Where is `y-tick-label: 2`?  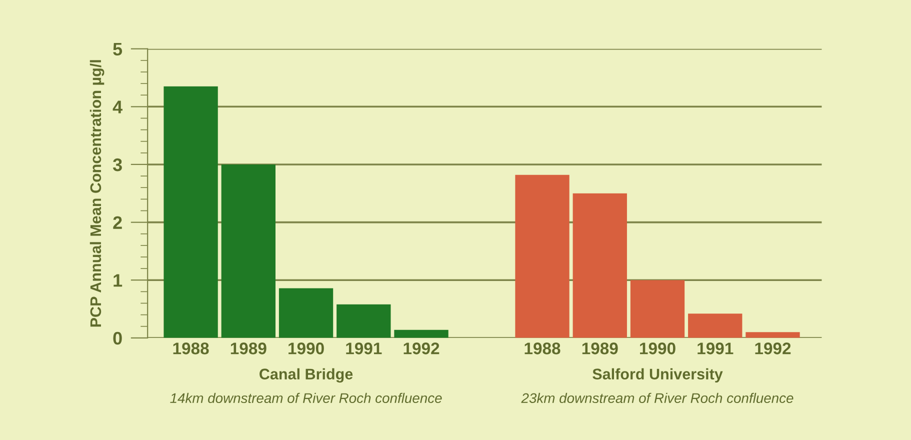 y-tick-label: 2 is located at coordinates (117, 222).